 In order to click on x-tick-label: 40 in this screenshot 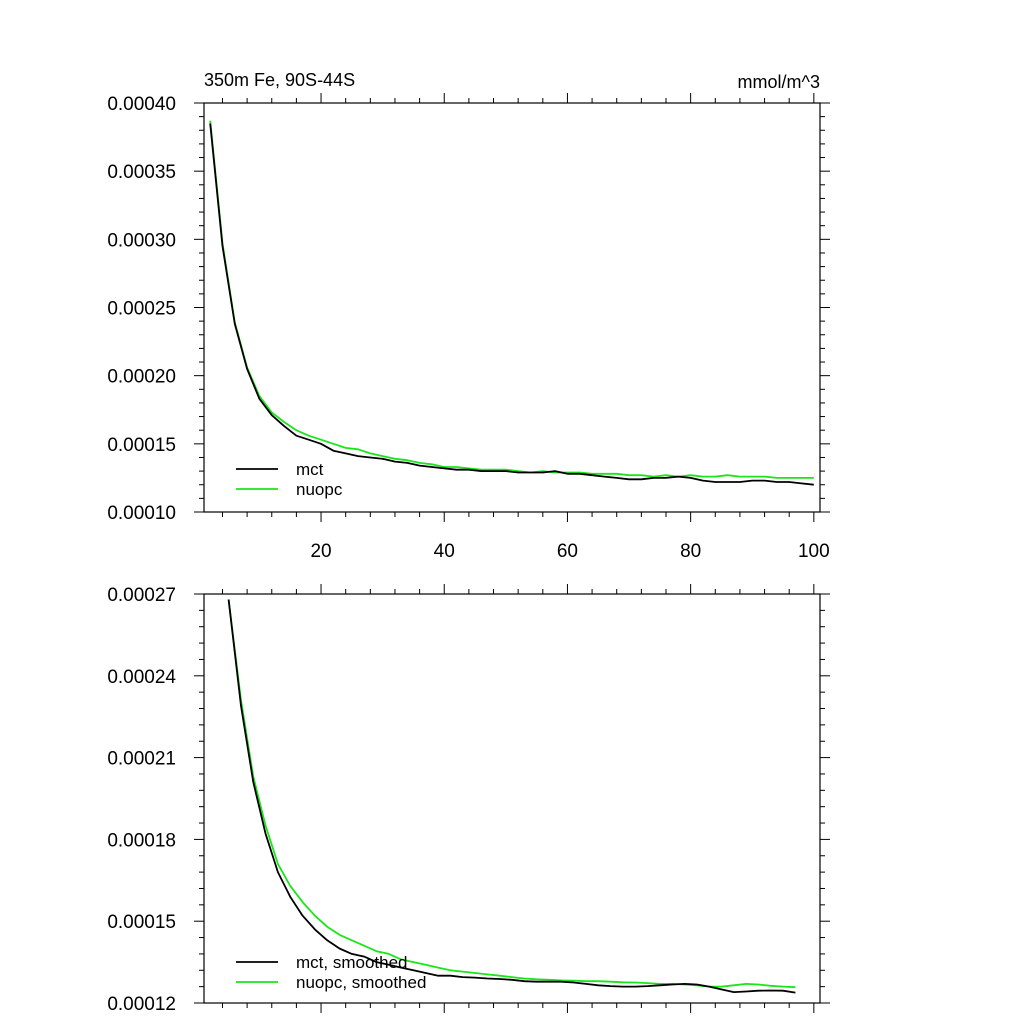, I will do `click(444, 551)`.